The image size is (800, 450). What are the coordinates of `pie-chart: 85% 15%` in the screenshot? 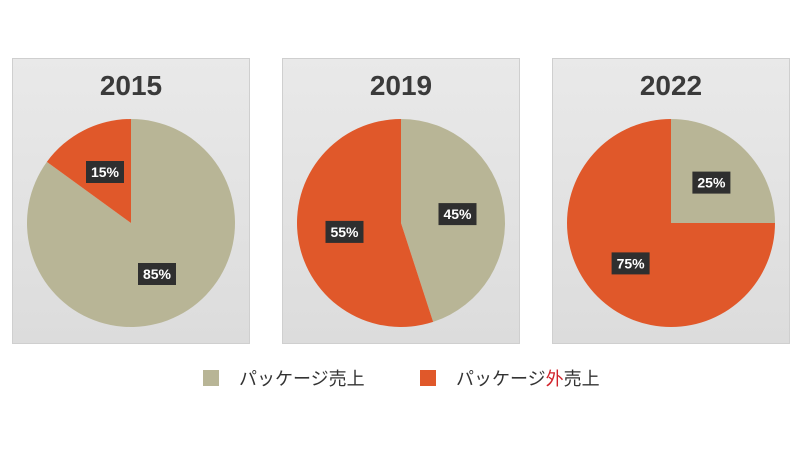 It's located at (130, 223).